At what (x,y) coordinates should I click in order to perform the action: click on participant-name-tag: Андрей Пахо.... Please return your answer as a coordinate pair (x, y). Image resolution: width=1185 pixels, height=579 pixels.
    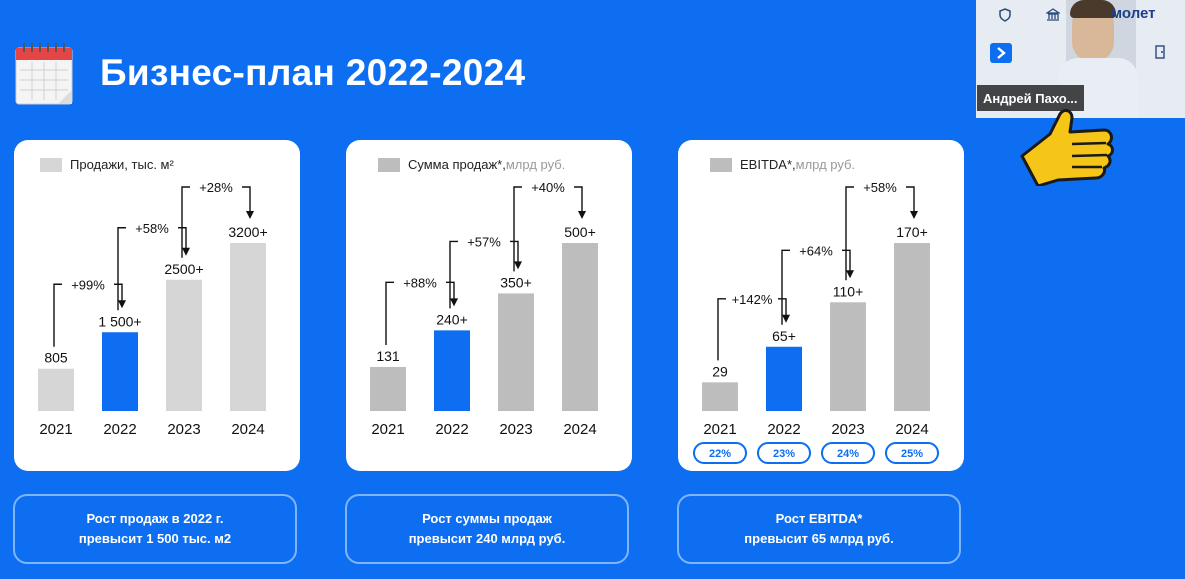
    Looking at the image, I should click on (1030, 98).